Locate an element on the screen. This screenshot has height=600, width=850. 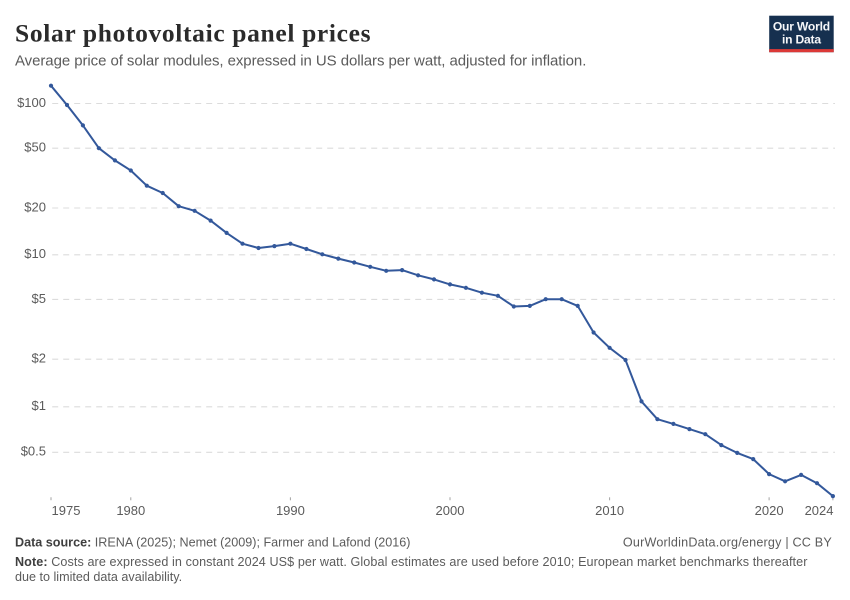
svg-text:Solar photovoltaic panel price: Solar photovoltaic panel prices is located at coordinates (193, 33).